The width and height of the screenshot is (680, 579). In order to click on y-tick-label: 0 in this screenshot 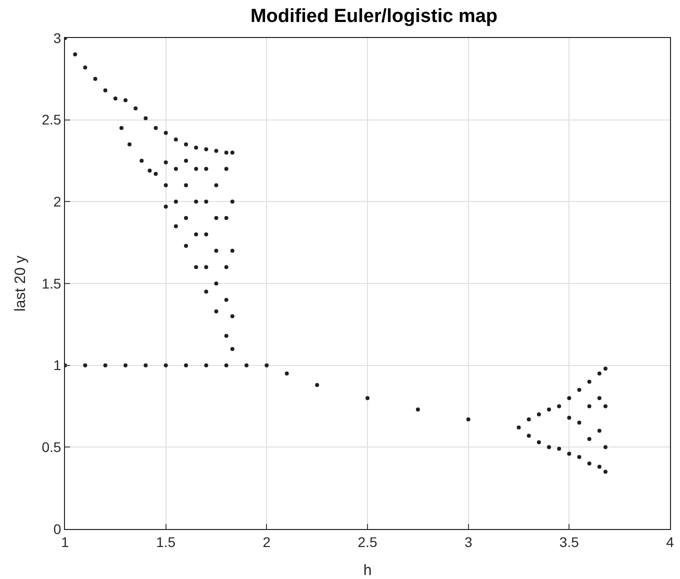, I will do `click(57, 528)`.